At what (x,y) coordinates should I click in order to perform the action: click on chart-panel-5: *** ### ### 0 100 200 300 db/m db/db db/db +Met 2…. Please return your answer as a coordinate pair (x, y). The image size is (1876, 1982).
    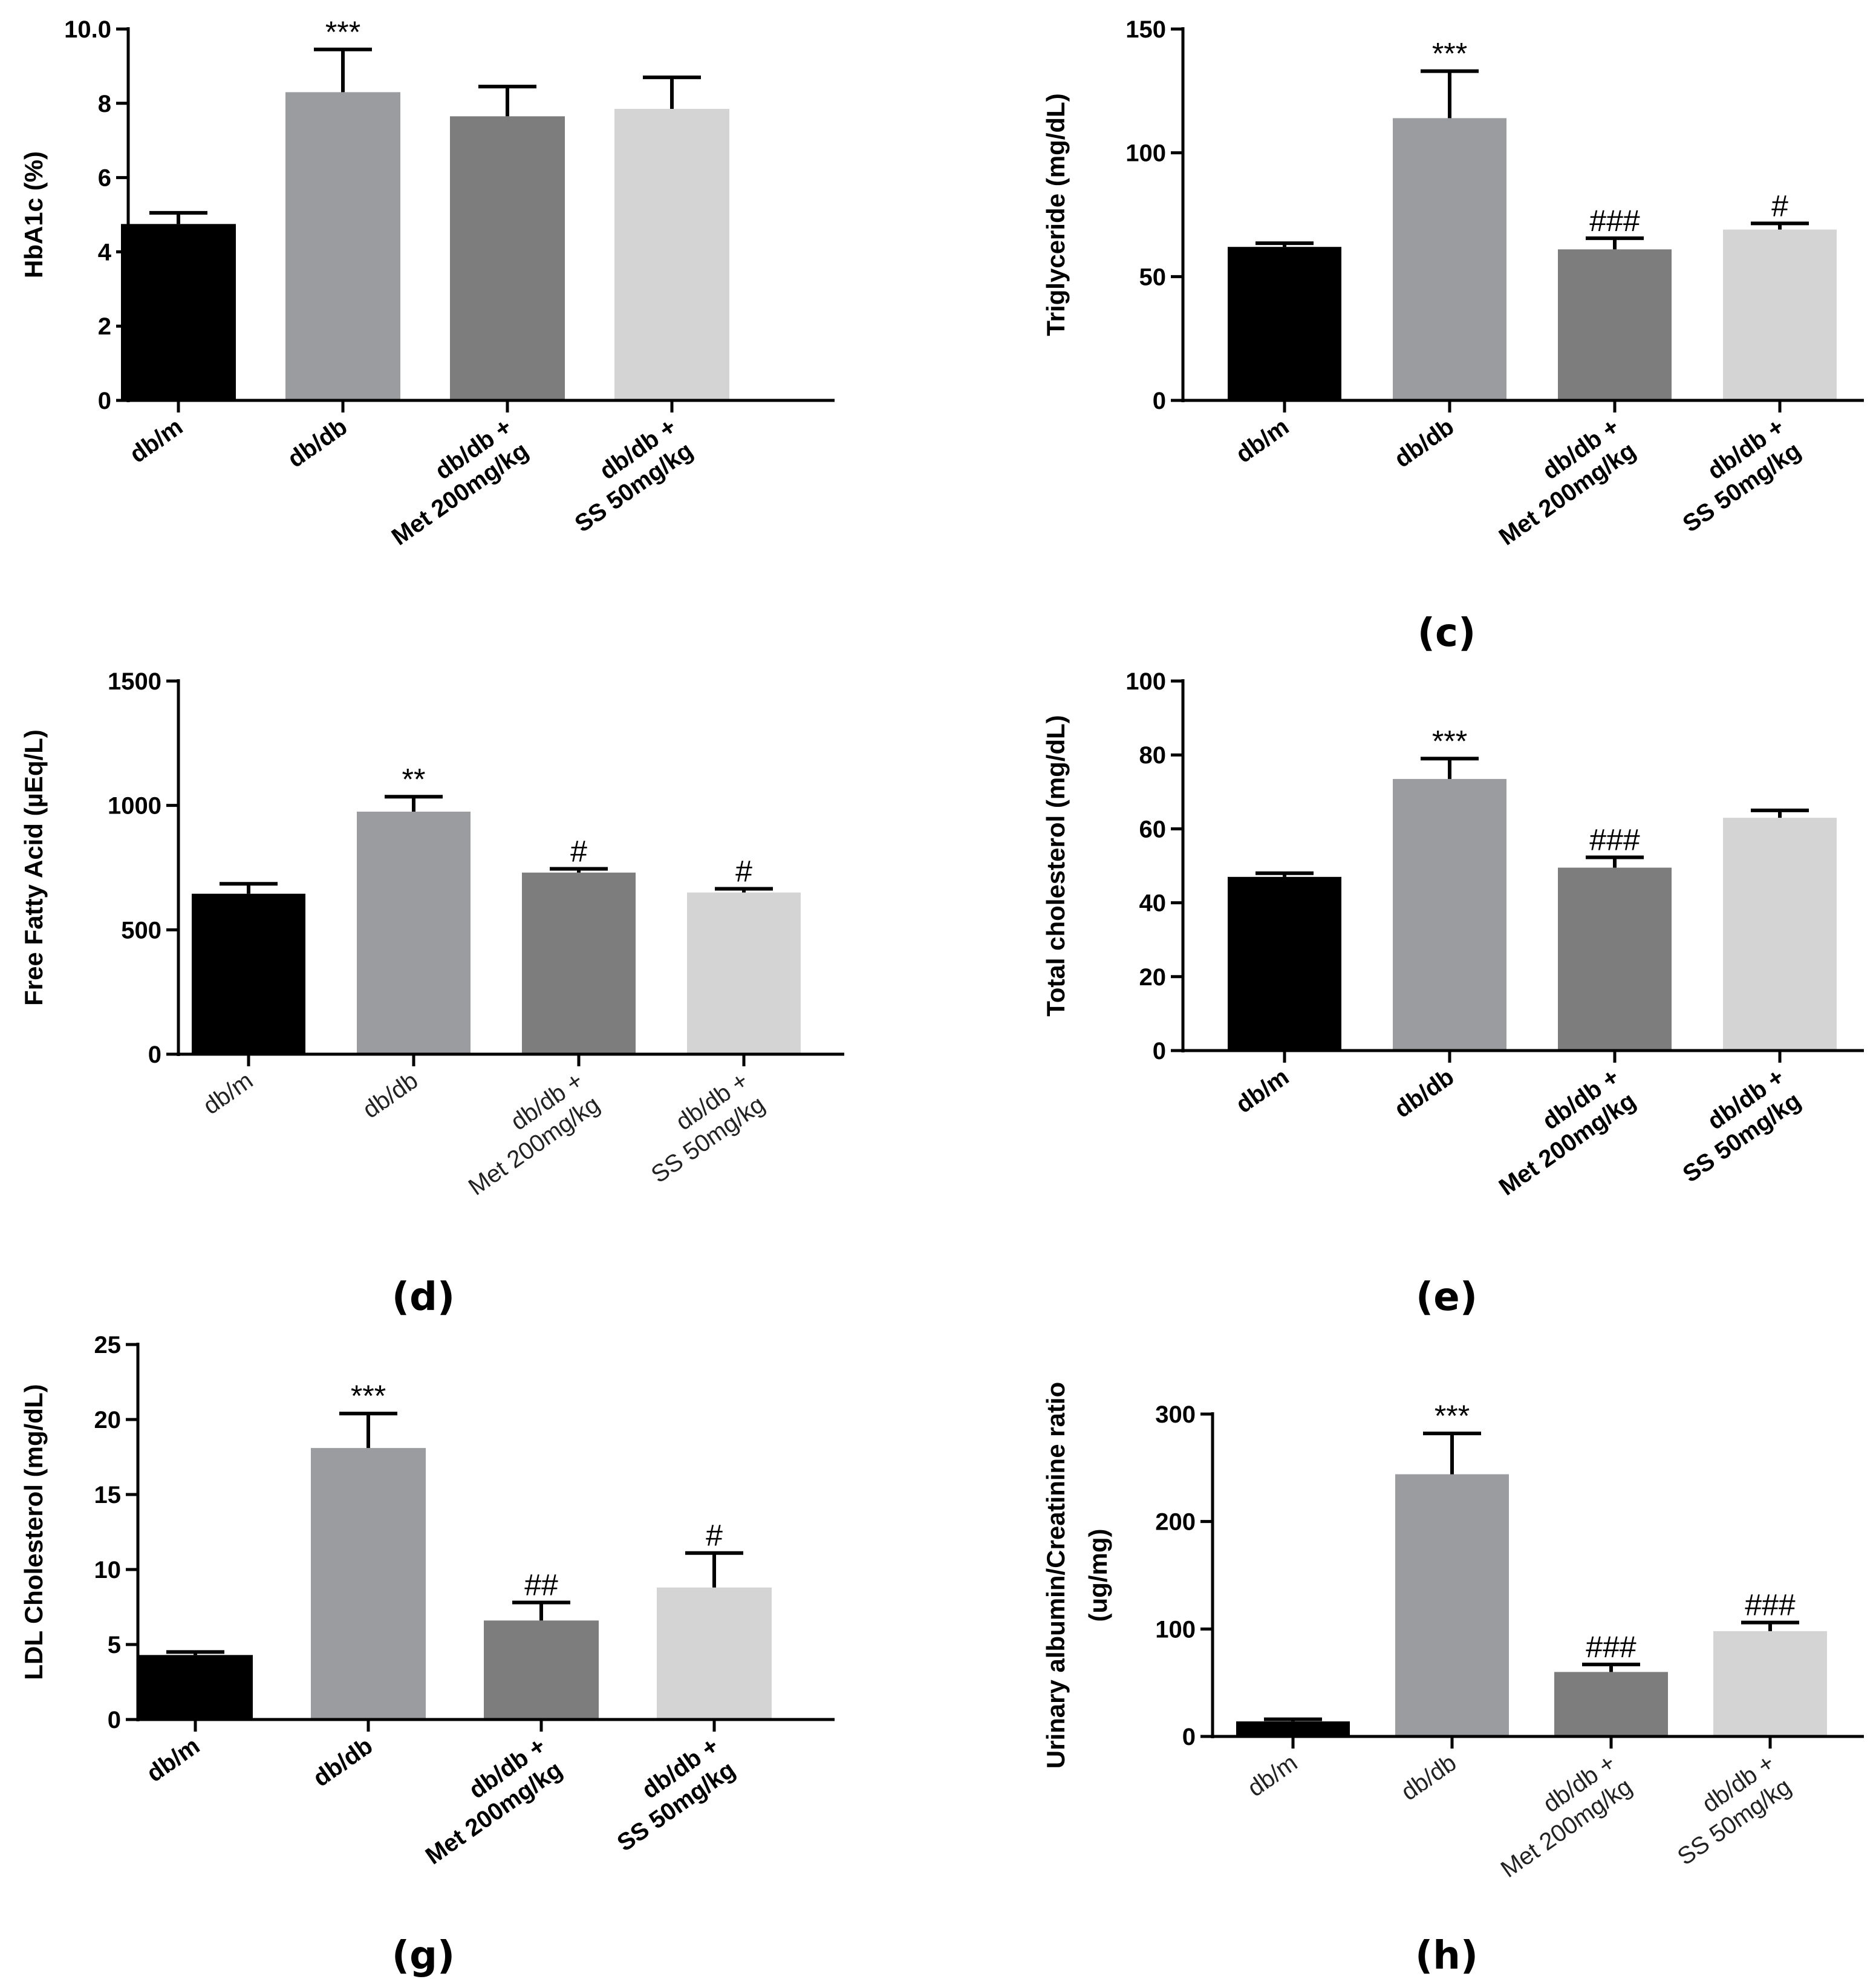
    Looking at the image, I should click on (1452, 1632).